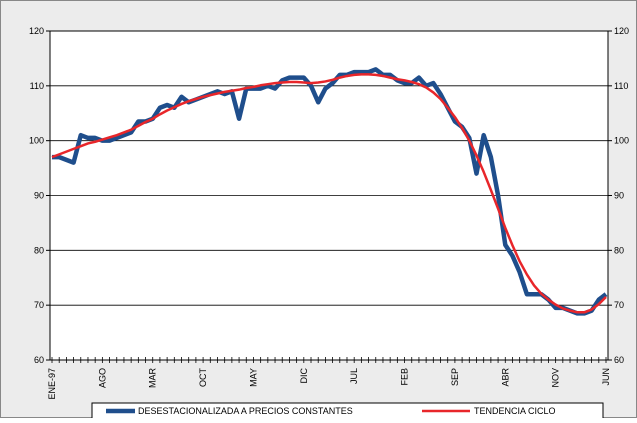  I want to click on y2-tick-label: 80, so click(619, 250).